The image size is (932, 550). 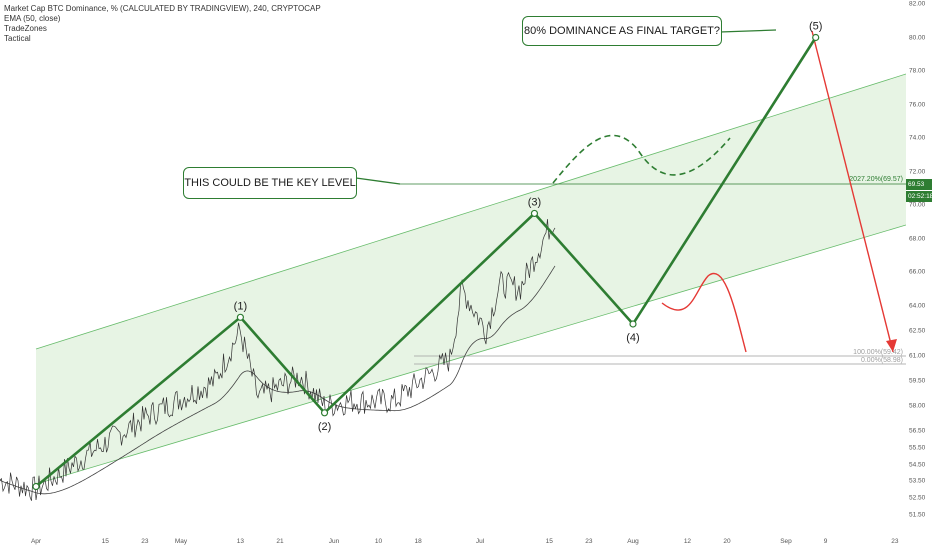 What do you see at coordinates (917, 239) in the screenshot?
I see `y-tick-label: 68.00` at bounding box center [917, 239].